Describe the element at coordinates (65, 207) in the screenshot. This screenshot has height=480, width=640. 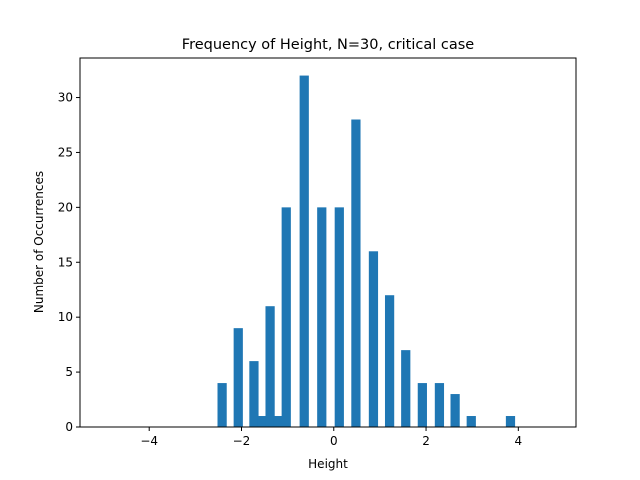
I see `y-tick-label: 20` at that location.